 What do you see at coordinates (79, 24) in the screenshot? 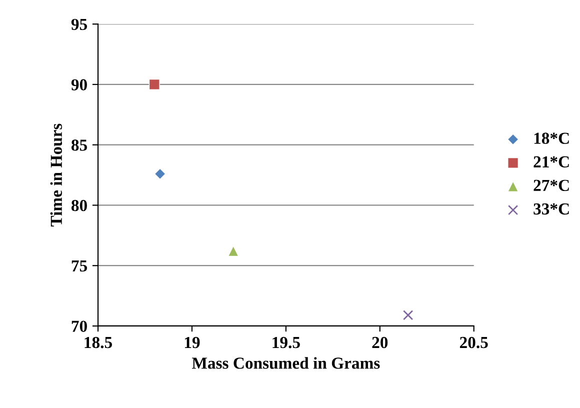
I see `y-tick-label: 95` at bounding box center [79, 24].